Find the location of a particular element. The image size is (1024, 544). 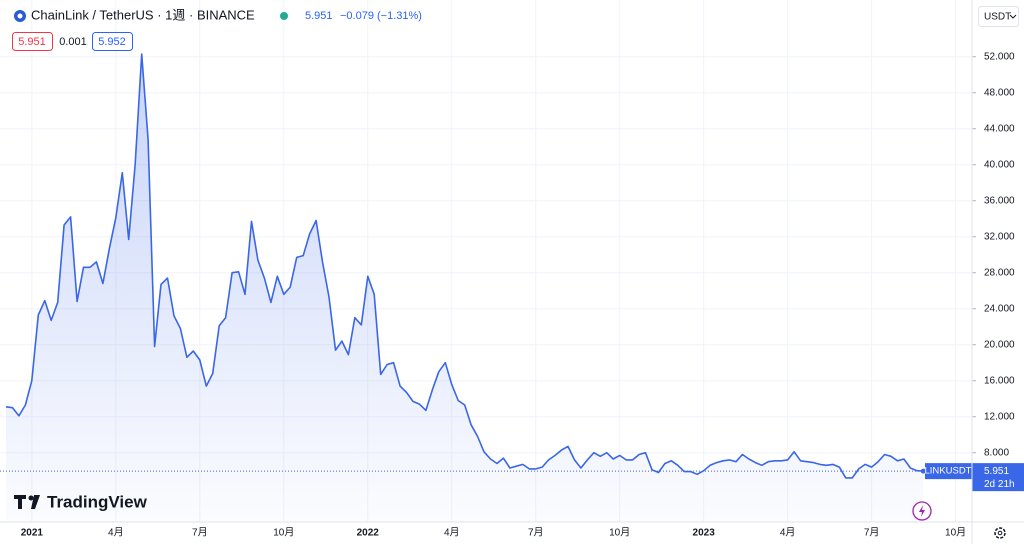

dropdown-arrow is located at coordinates (1013, 16).